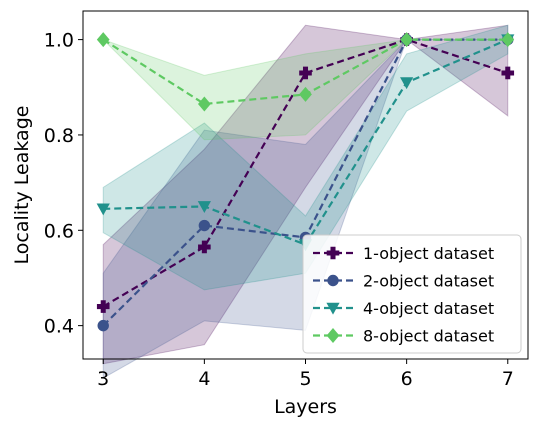 Image resolution: width=539 pixels, height=429 pixels. What do you see at coordinates (428, 253) in the screenshot?
I see `legend-label-1-object-dataset: 1-object dataset` at bounding box center [428, 253].